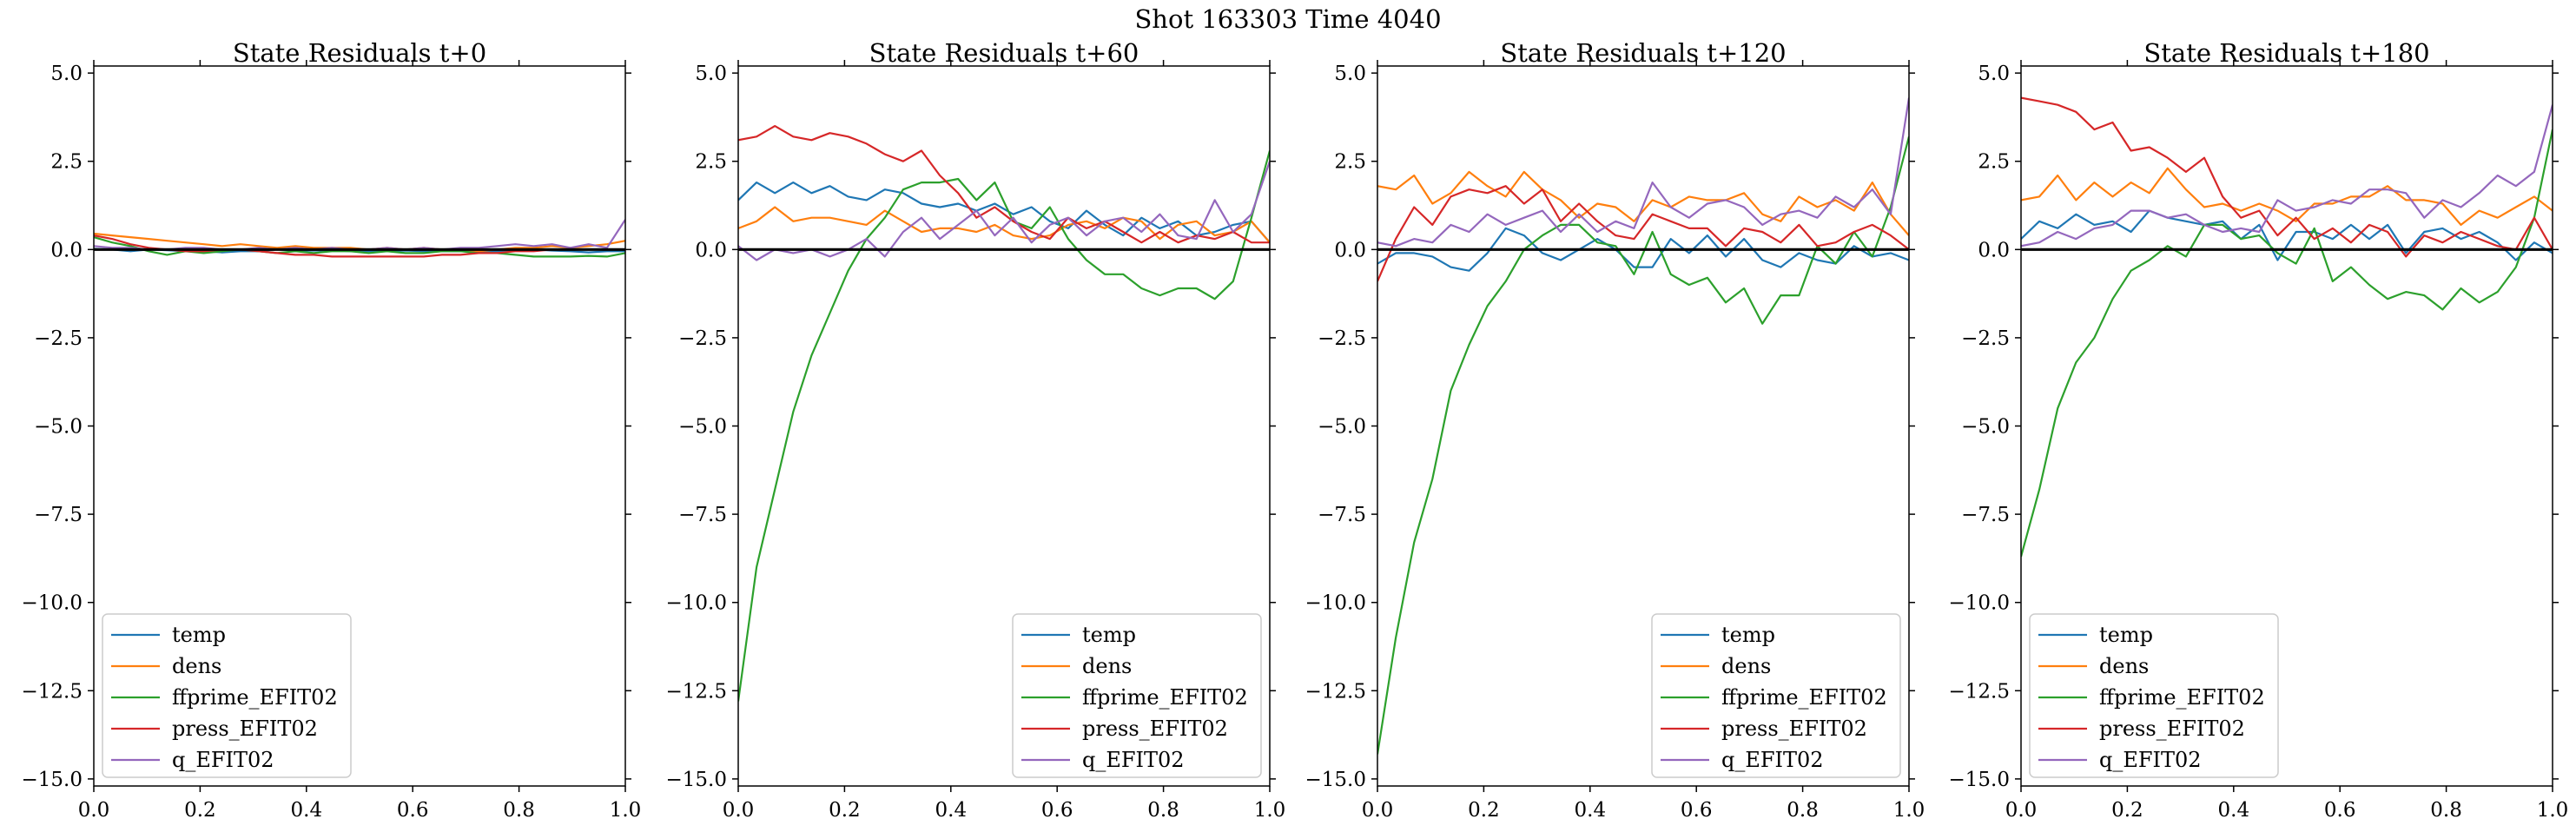  What do you see at coordinates (1643, 53) in the screenshot?
I see `panel-title: State Residuals t+120` at bounding box center [1643, 53].